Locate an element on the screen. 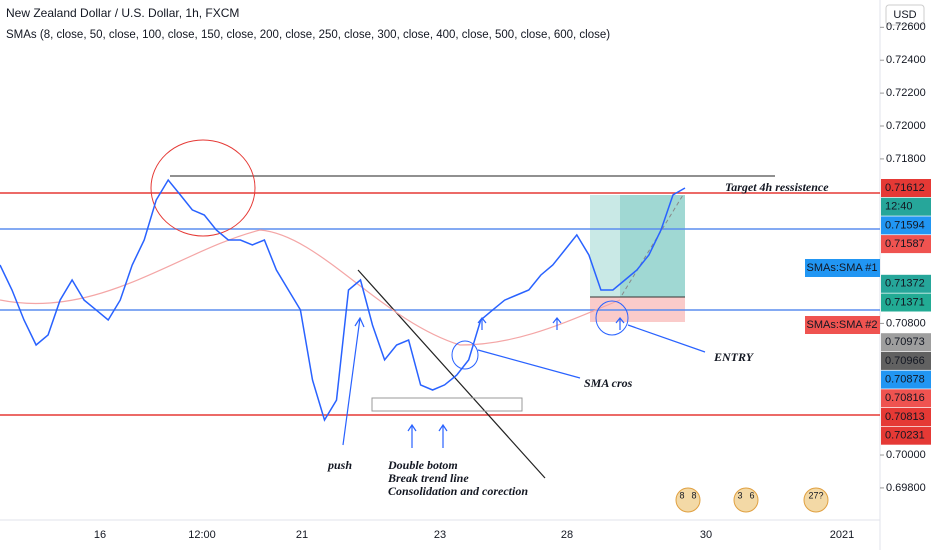 The image size is (932, 550). price-tag-label: 0.71372 is located at coordinates (905, 284).